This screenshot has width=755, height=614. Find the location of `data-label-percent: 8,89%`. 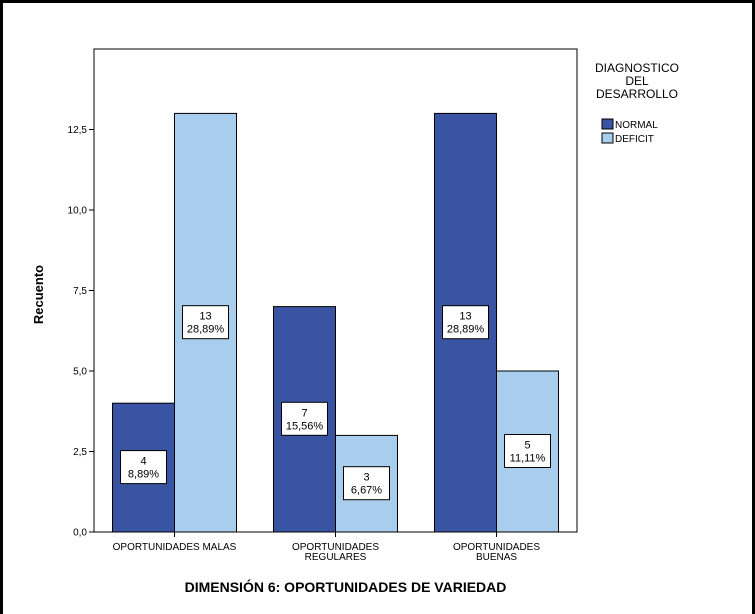

data-label-percent: 8,89% is located at coordinates (143, 475).